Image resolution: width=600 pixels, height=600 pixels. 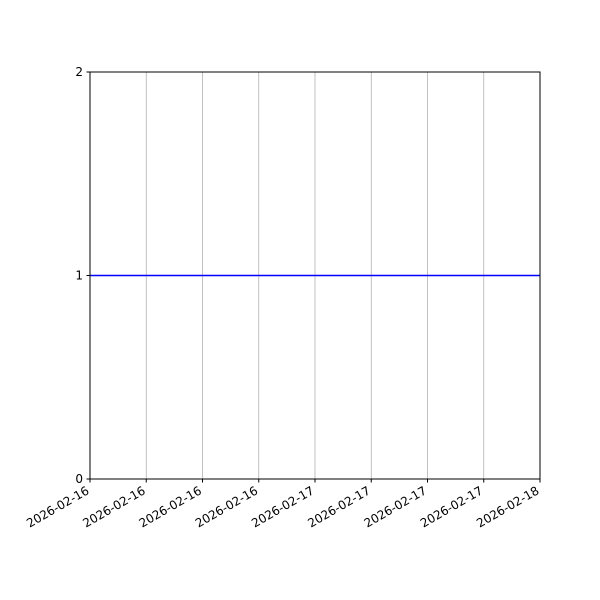 What do you see at coordinates (79, 276) in the screenshot?
I see `y-tick-label: 1` at bounding box center [79, 276].